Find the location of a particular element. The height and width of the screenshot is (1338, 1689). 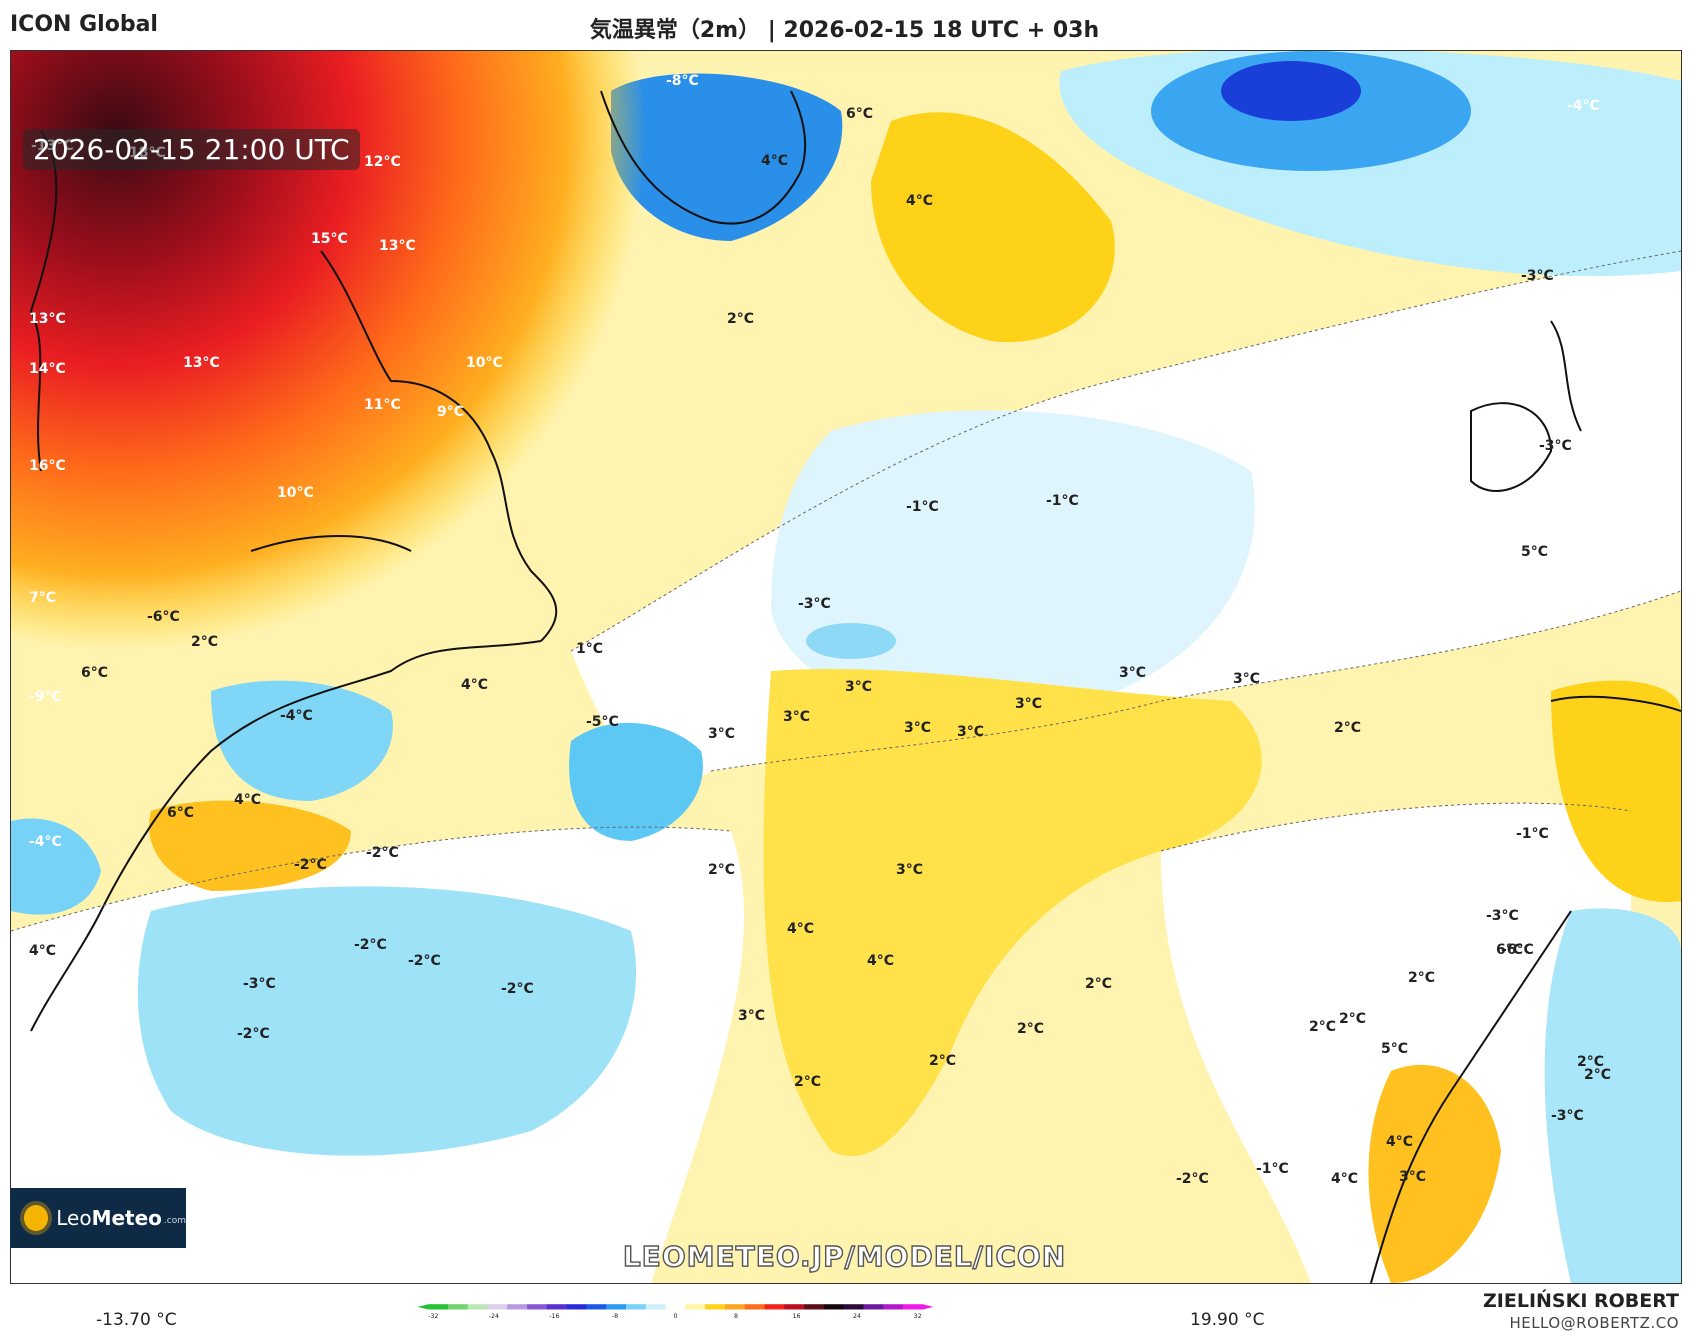

leometeo-logo: LeoMeteo .com is located at coordinates (98, 1218).